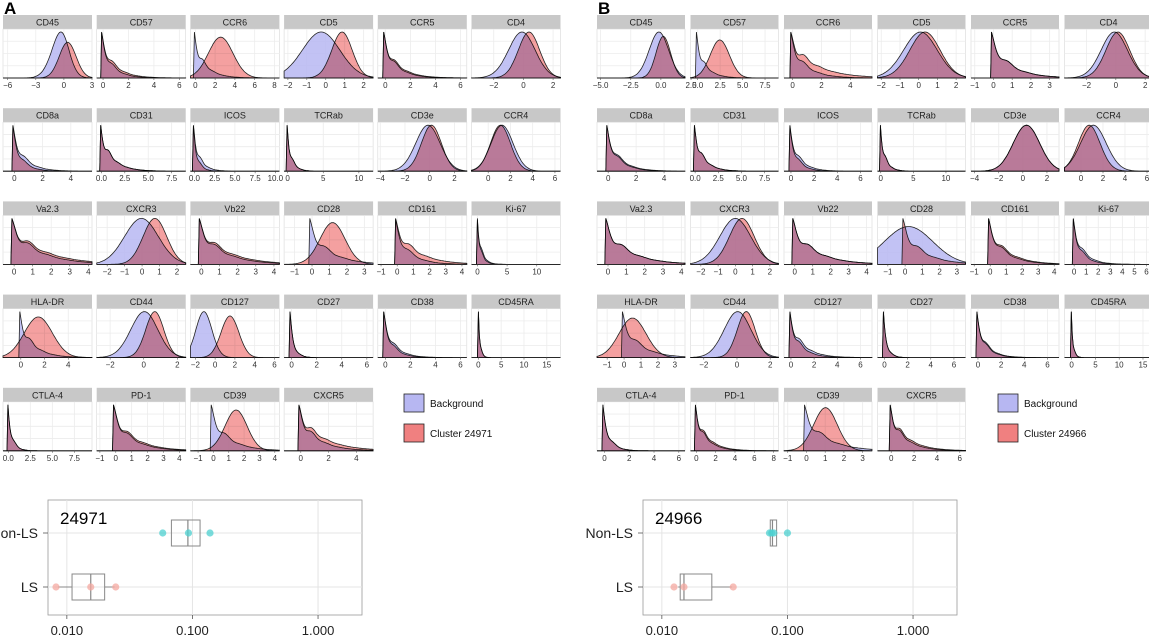 The image size is (1149, 640). Describe the element at coordinates (921, 245) in the screenshot. I see `density-background` at that location.